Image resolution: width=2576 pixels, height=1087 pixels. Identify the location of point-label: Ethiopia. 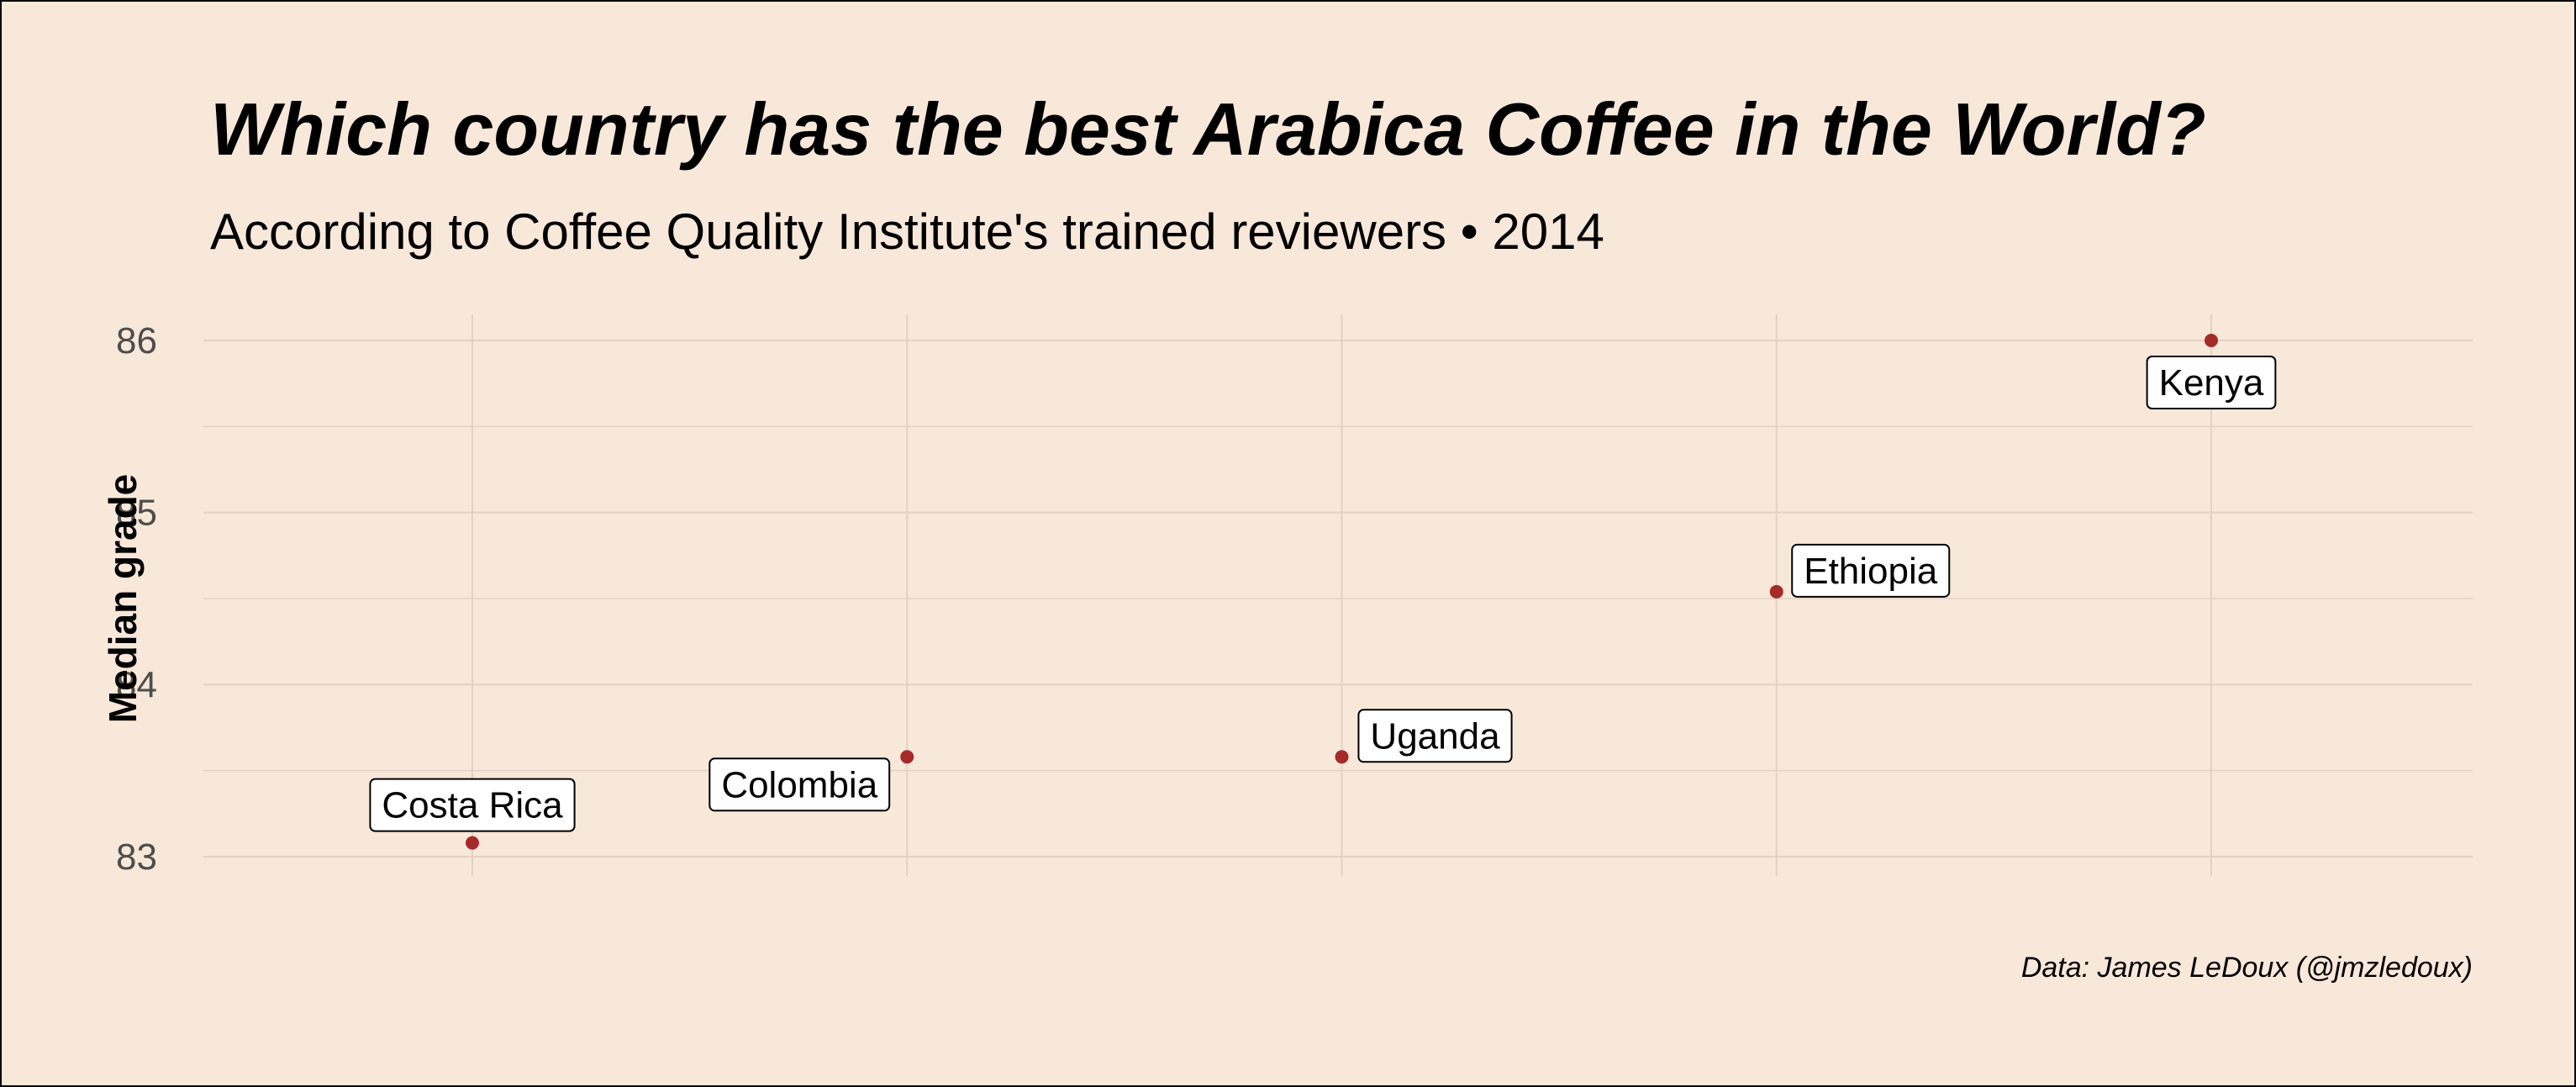
(1871, 572).